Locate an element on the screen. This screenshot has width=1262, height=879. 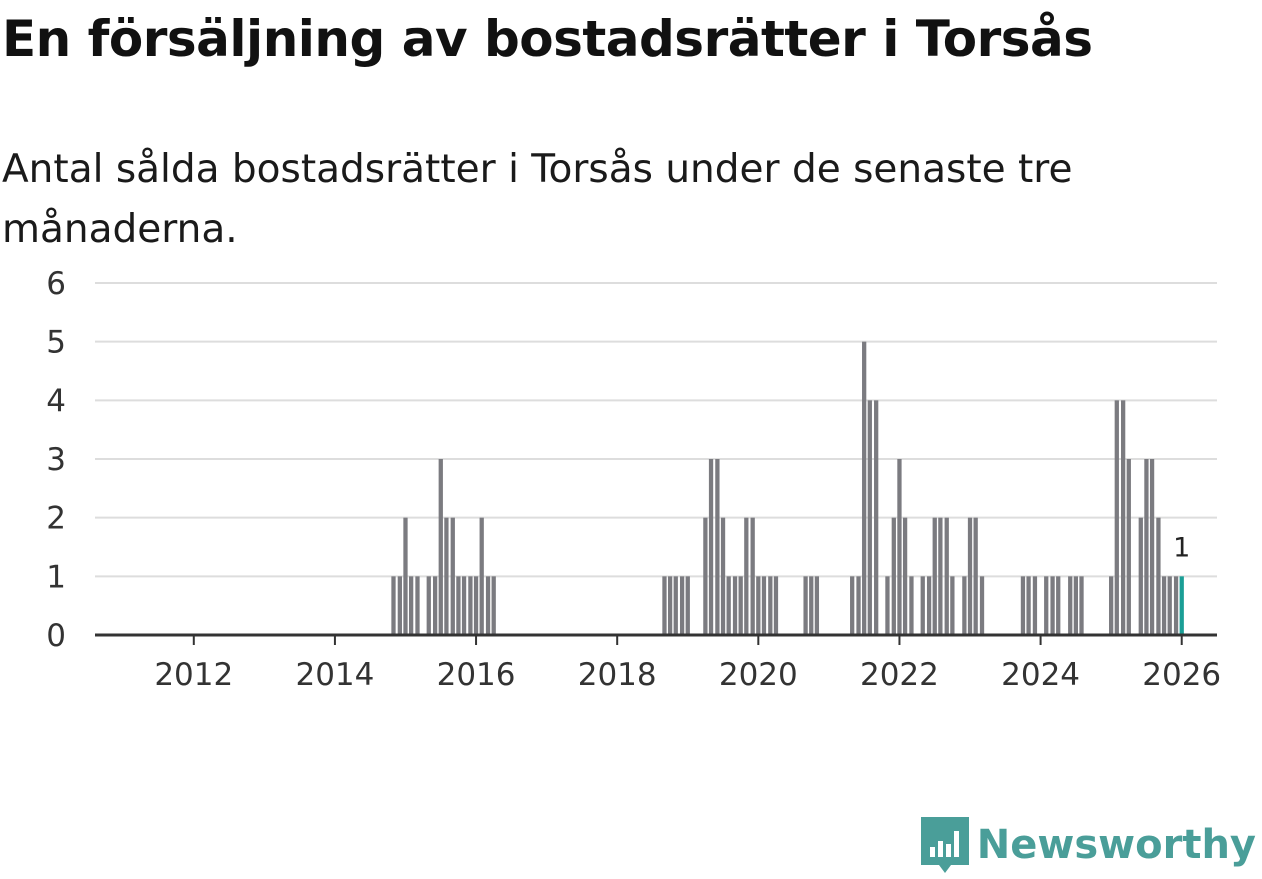
x-tick-label: 2024 is located at coordinates (1040, 675).